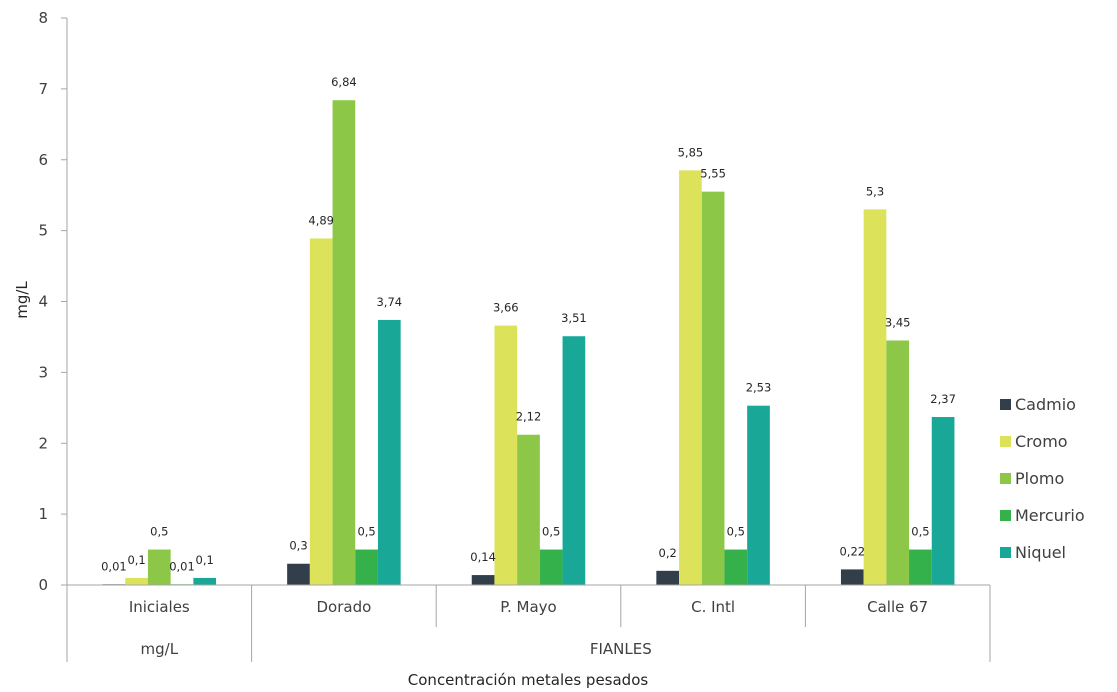  What do you see at coordinates (529, 417) in the screenshot?
I see `data-label-plomo: 2,12` at bounding box center [529, 417].